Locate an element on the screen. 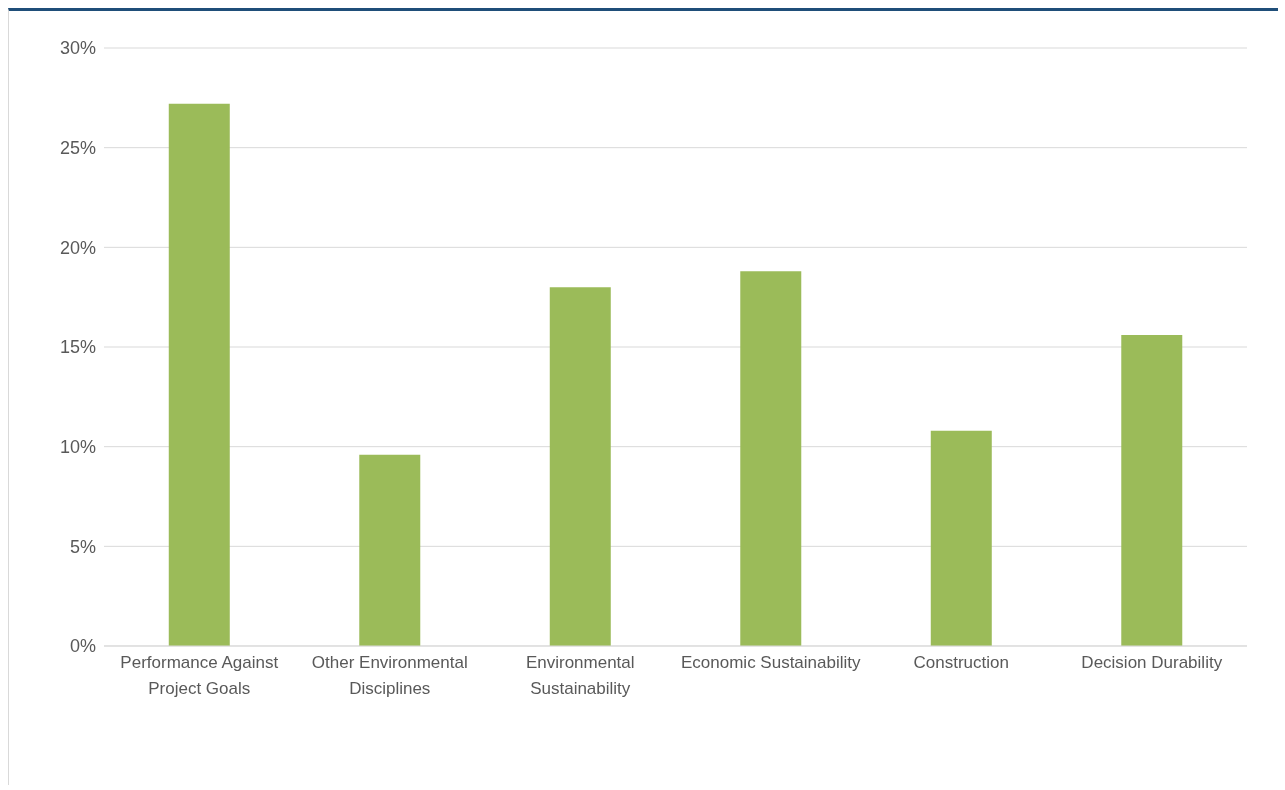  y-tick-label: 5% is located at coordinates (82, 546).